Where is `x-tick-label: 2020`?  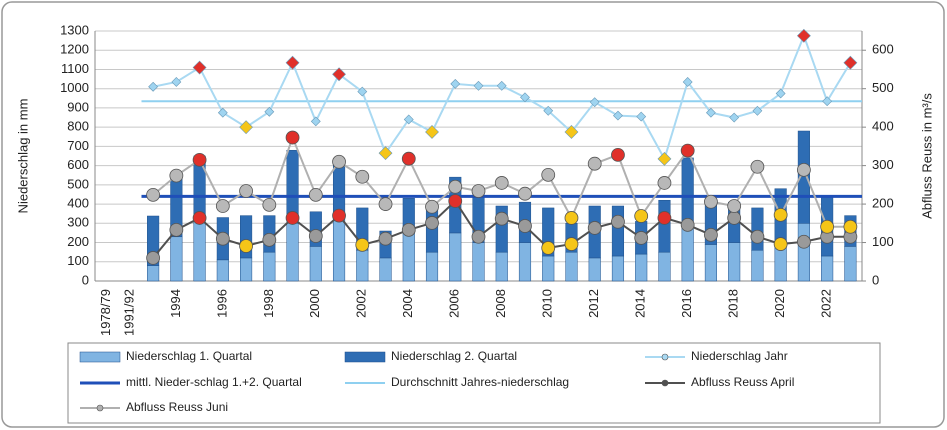
x-tick-label: 2020 is located at coordinates (779, 303).